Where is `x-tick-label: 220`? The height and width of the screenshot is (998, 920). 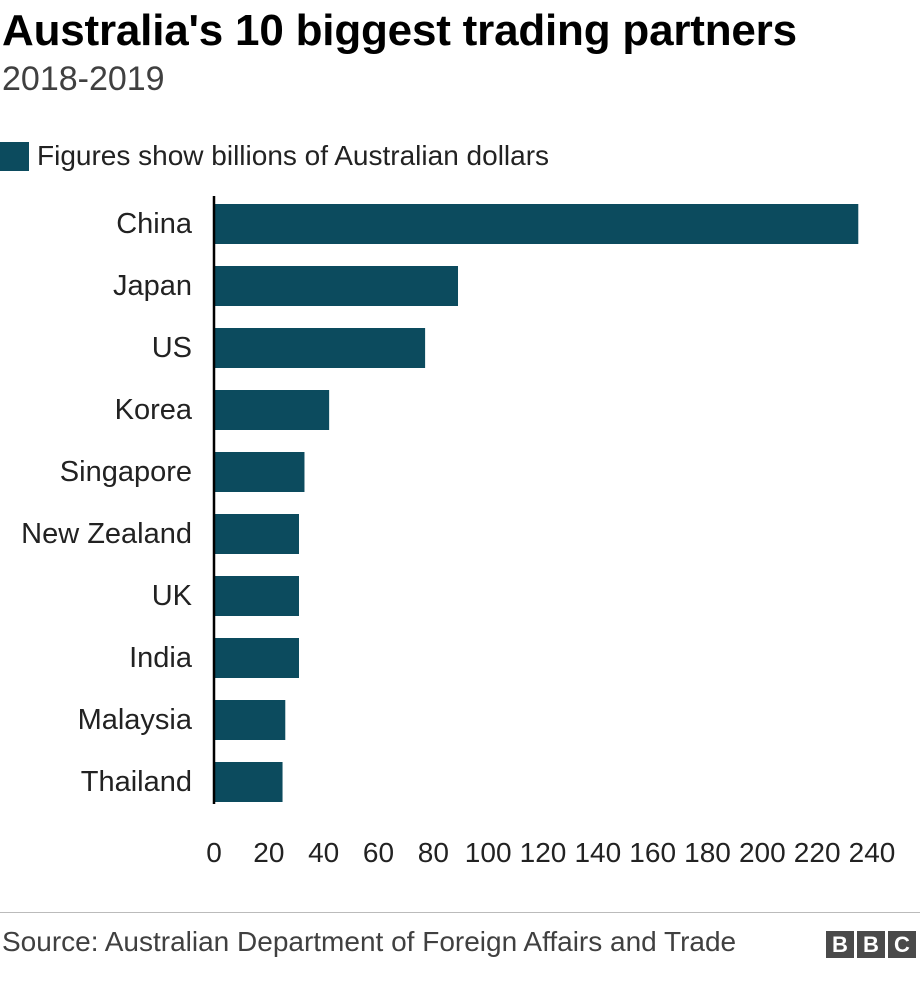 x-tick-label: 220 is located at coordinates (817, 852).